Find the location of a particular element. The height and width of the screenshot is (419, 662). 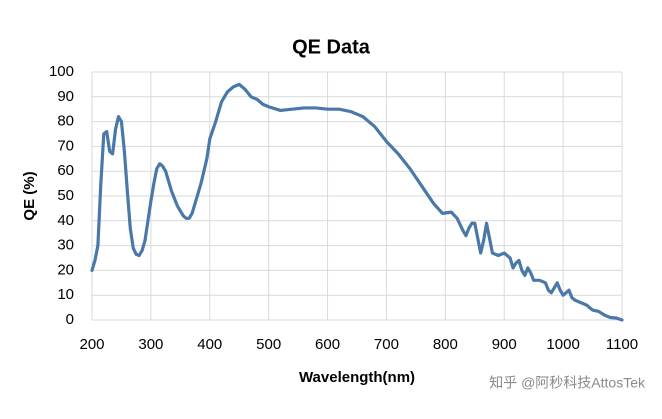

x-tick-label: 1000 is located at coordinates (562, 344).